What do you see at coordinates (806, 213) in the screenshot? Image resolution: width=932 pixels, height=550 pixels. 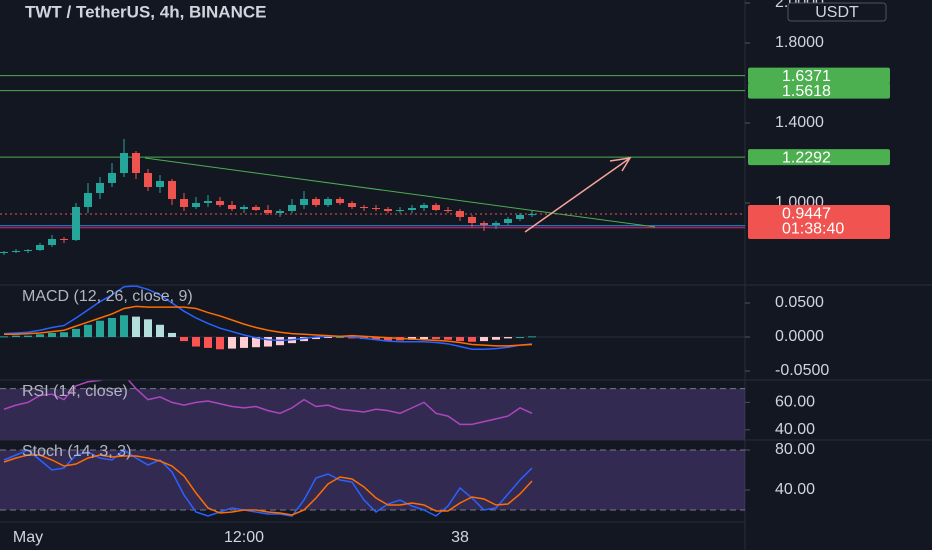 I see `last-price-label: 0.9447` at bounding box center [806, 213].